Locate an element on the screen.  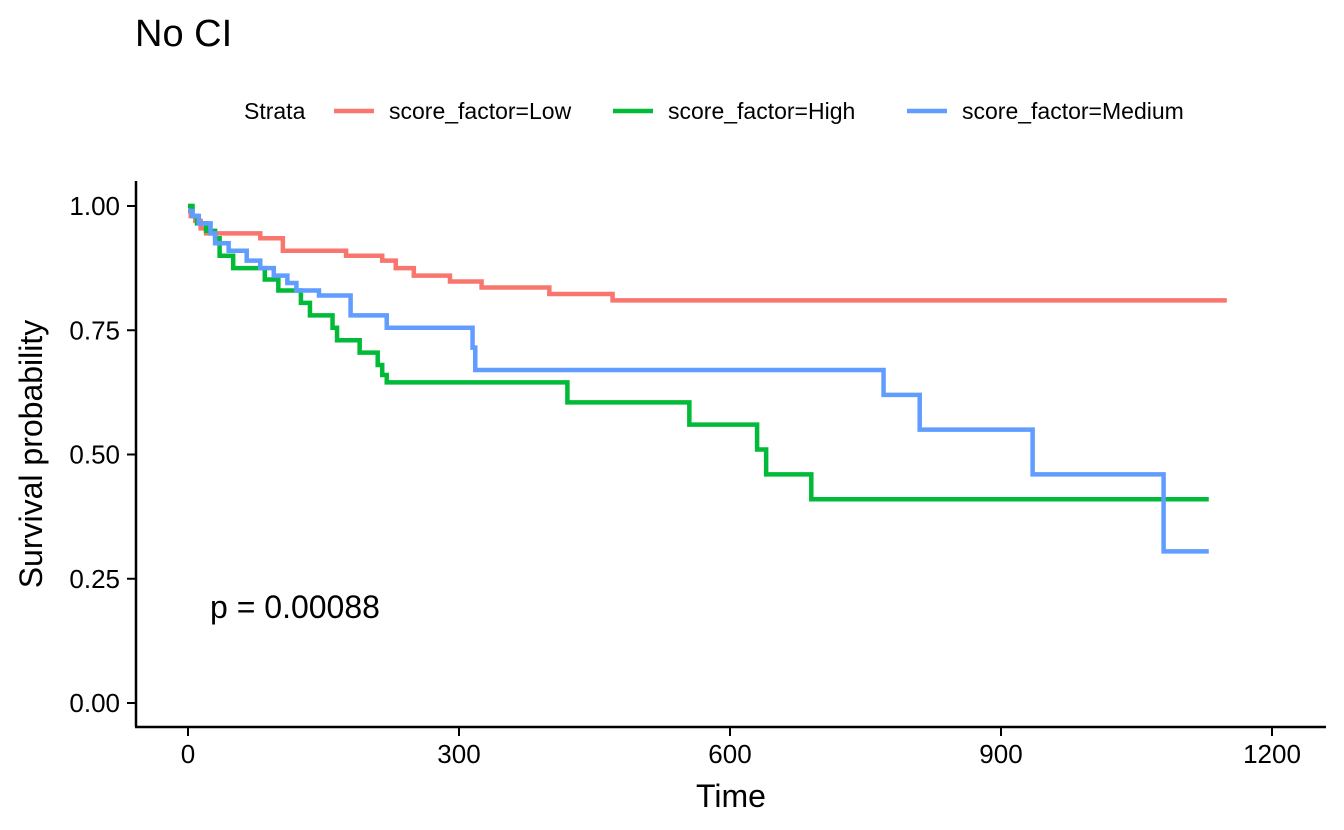
y-tick-label: 0.00 is located at coordinates (94, 703).